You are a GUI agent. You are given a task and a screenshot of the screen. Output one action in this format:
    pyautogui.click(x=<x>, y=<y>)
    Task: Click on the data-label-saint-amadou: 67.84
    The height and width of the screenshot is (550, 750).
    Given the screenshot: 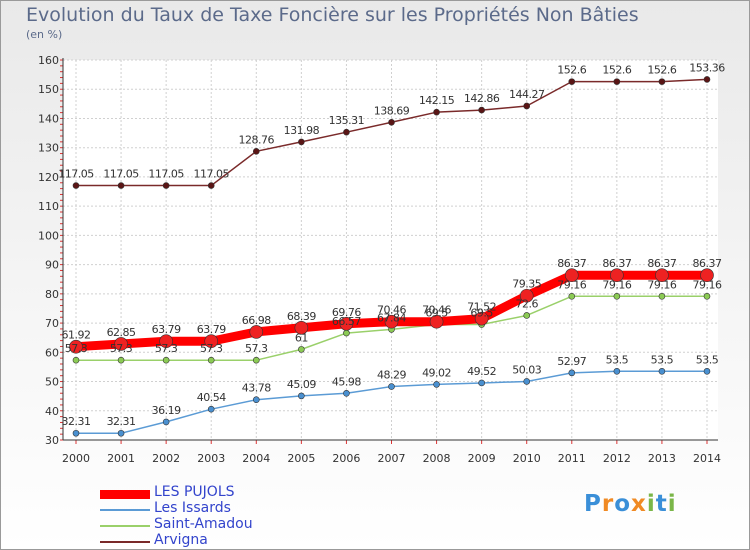 What is the action you would take?
    pyautogui.click(x=391, y=317)
    